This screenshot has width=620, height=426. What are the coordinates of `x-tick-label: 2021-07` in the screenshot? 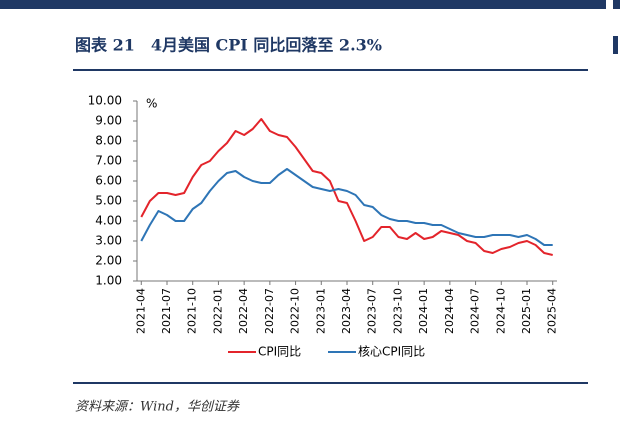 It's located at (166, 311).